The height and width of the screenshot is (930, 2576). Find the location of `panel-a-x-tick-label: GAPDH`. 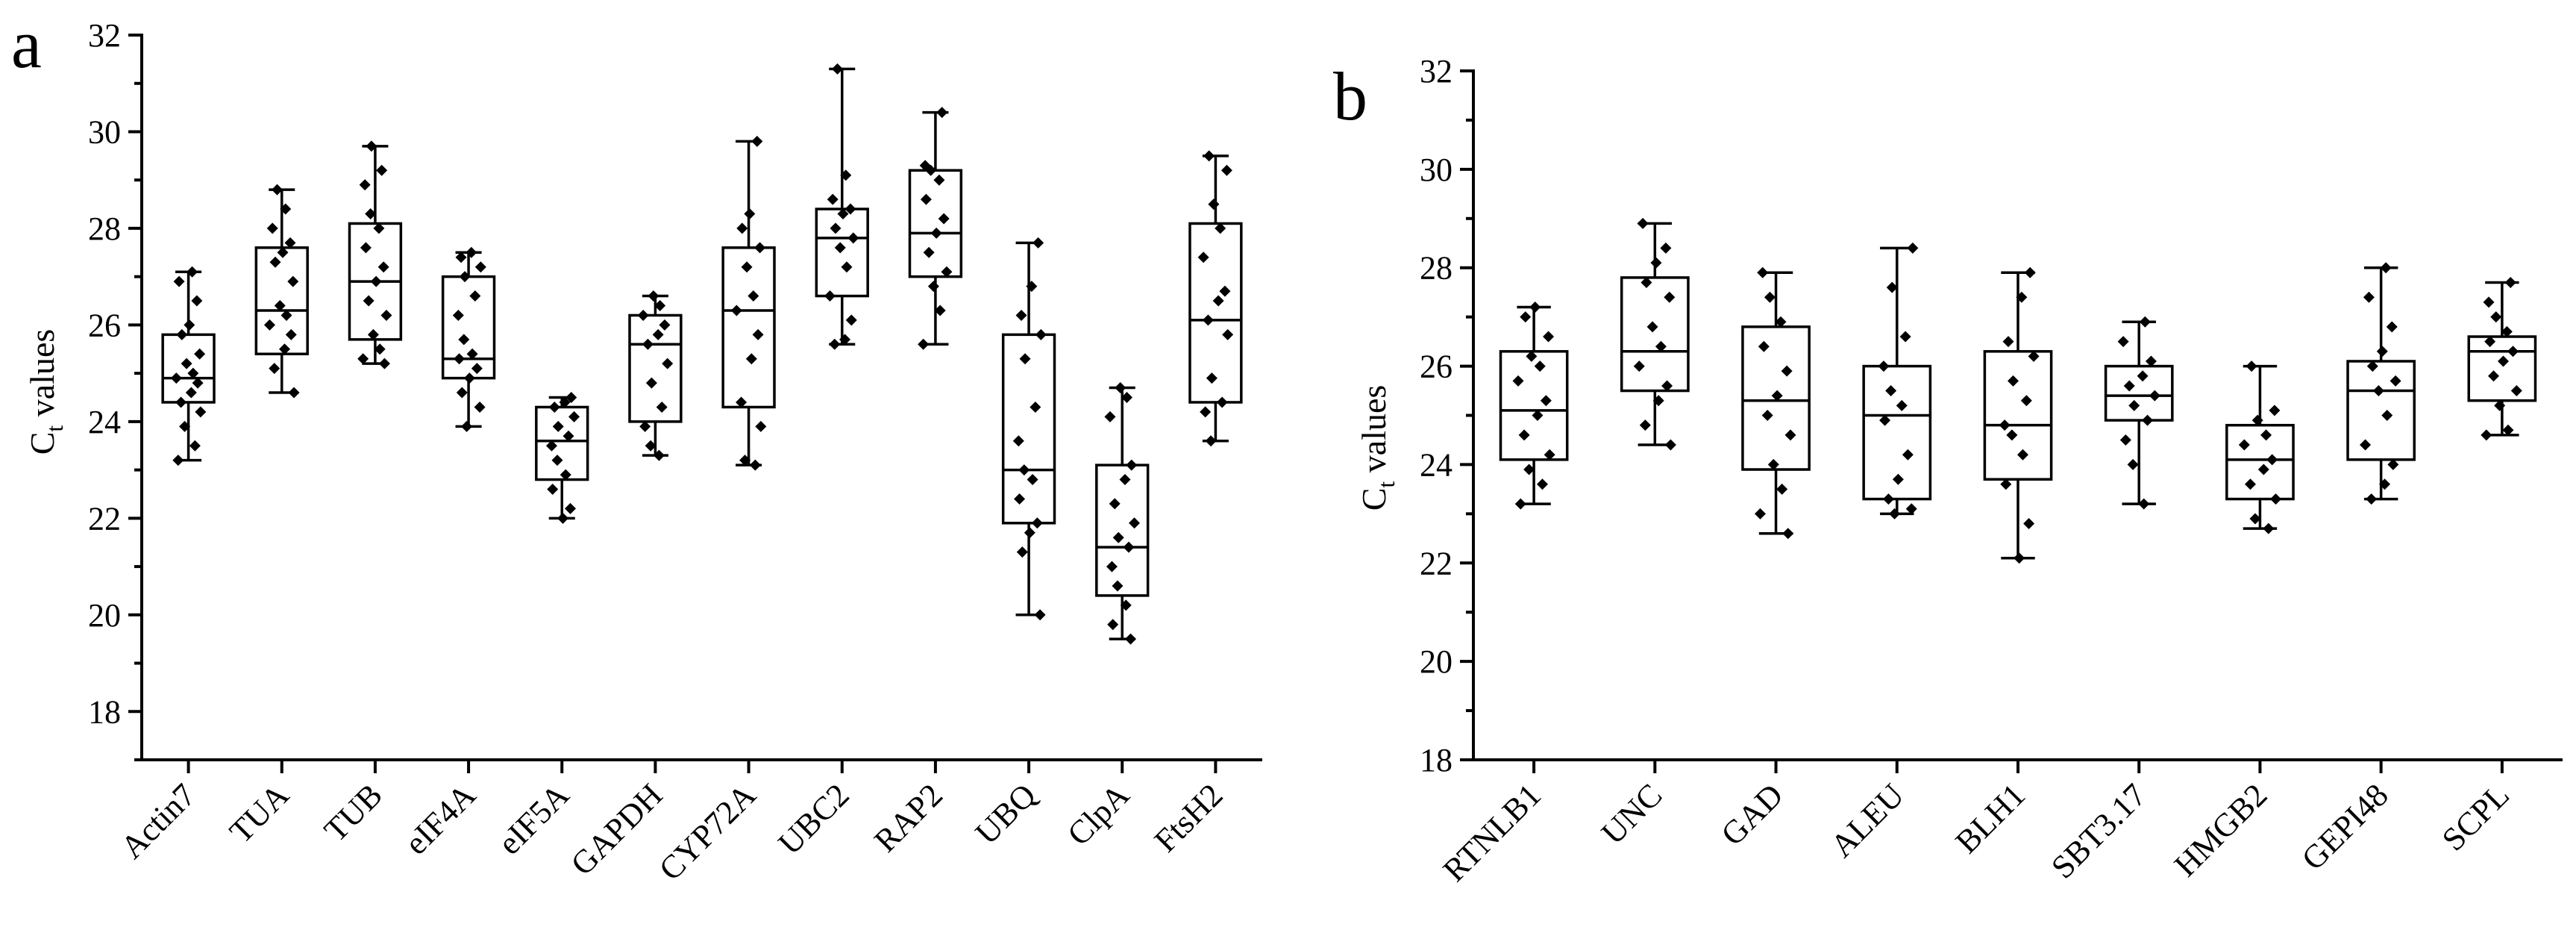

panel-a-x-tick-label: GAPDH is located at coordinates (617, 829).